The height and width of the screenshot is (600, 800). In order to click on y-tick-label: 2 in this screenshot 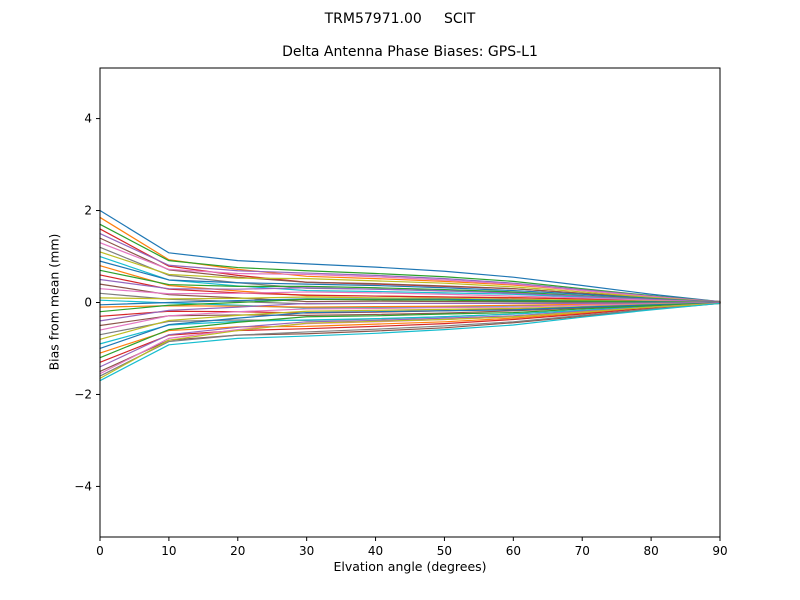, I will do `click(88, 211)`.